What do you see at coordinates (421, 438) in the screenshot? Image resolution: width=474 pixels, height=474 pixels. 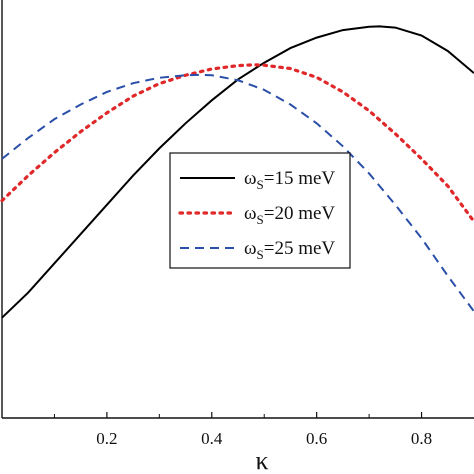 I see `x-tick-label: 0.8` at bounding box center [421, 438].